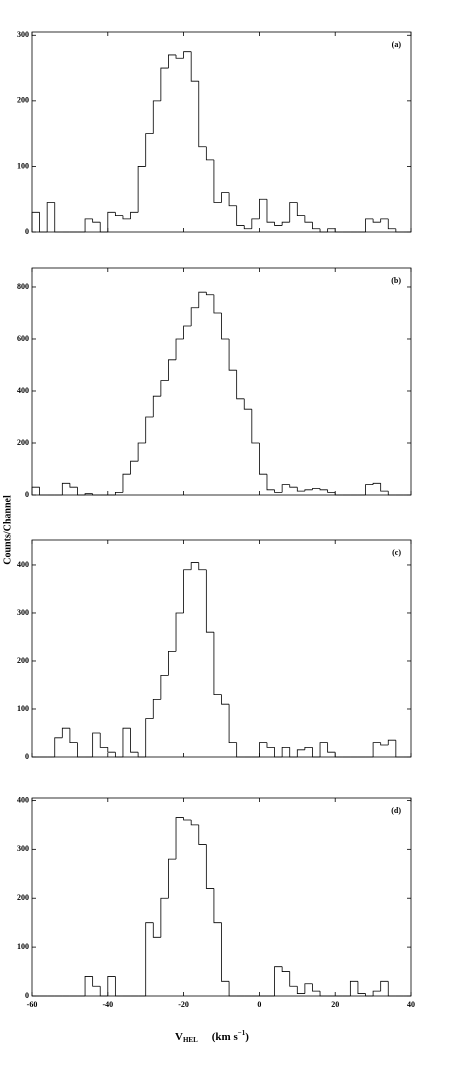 The width and height of the screenshot is (453, 1071). I want to click on panel-label: (d), so click(396, 810).